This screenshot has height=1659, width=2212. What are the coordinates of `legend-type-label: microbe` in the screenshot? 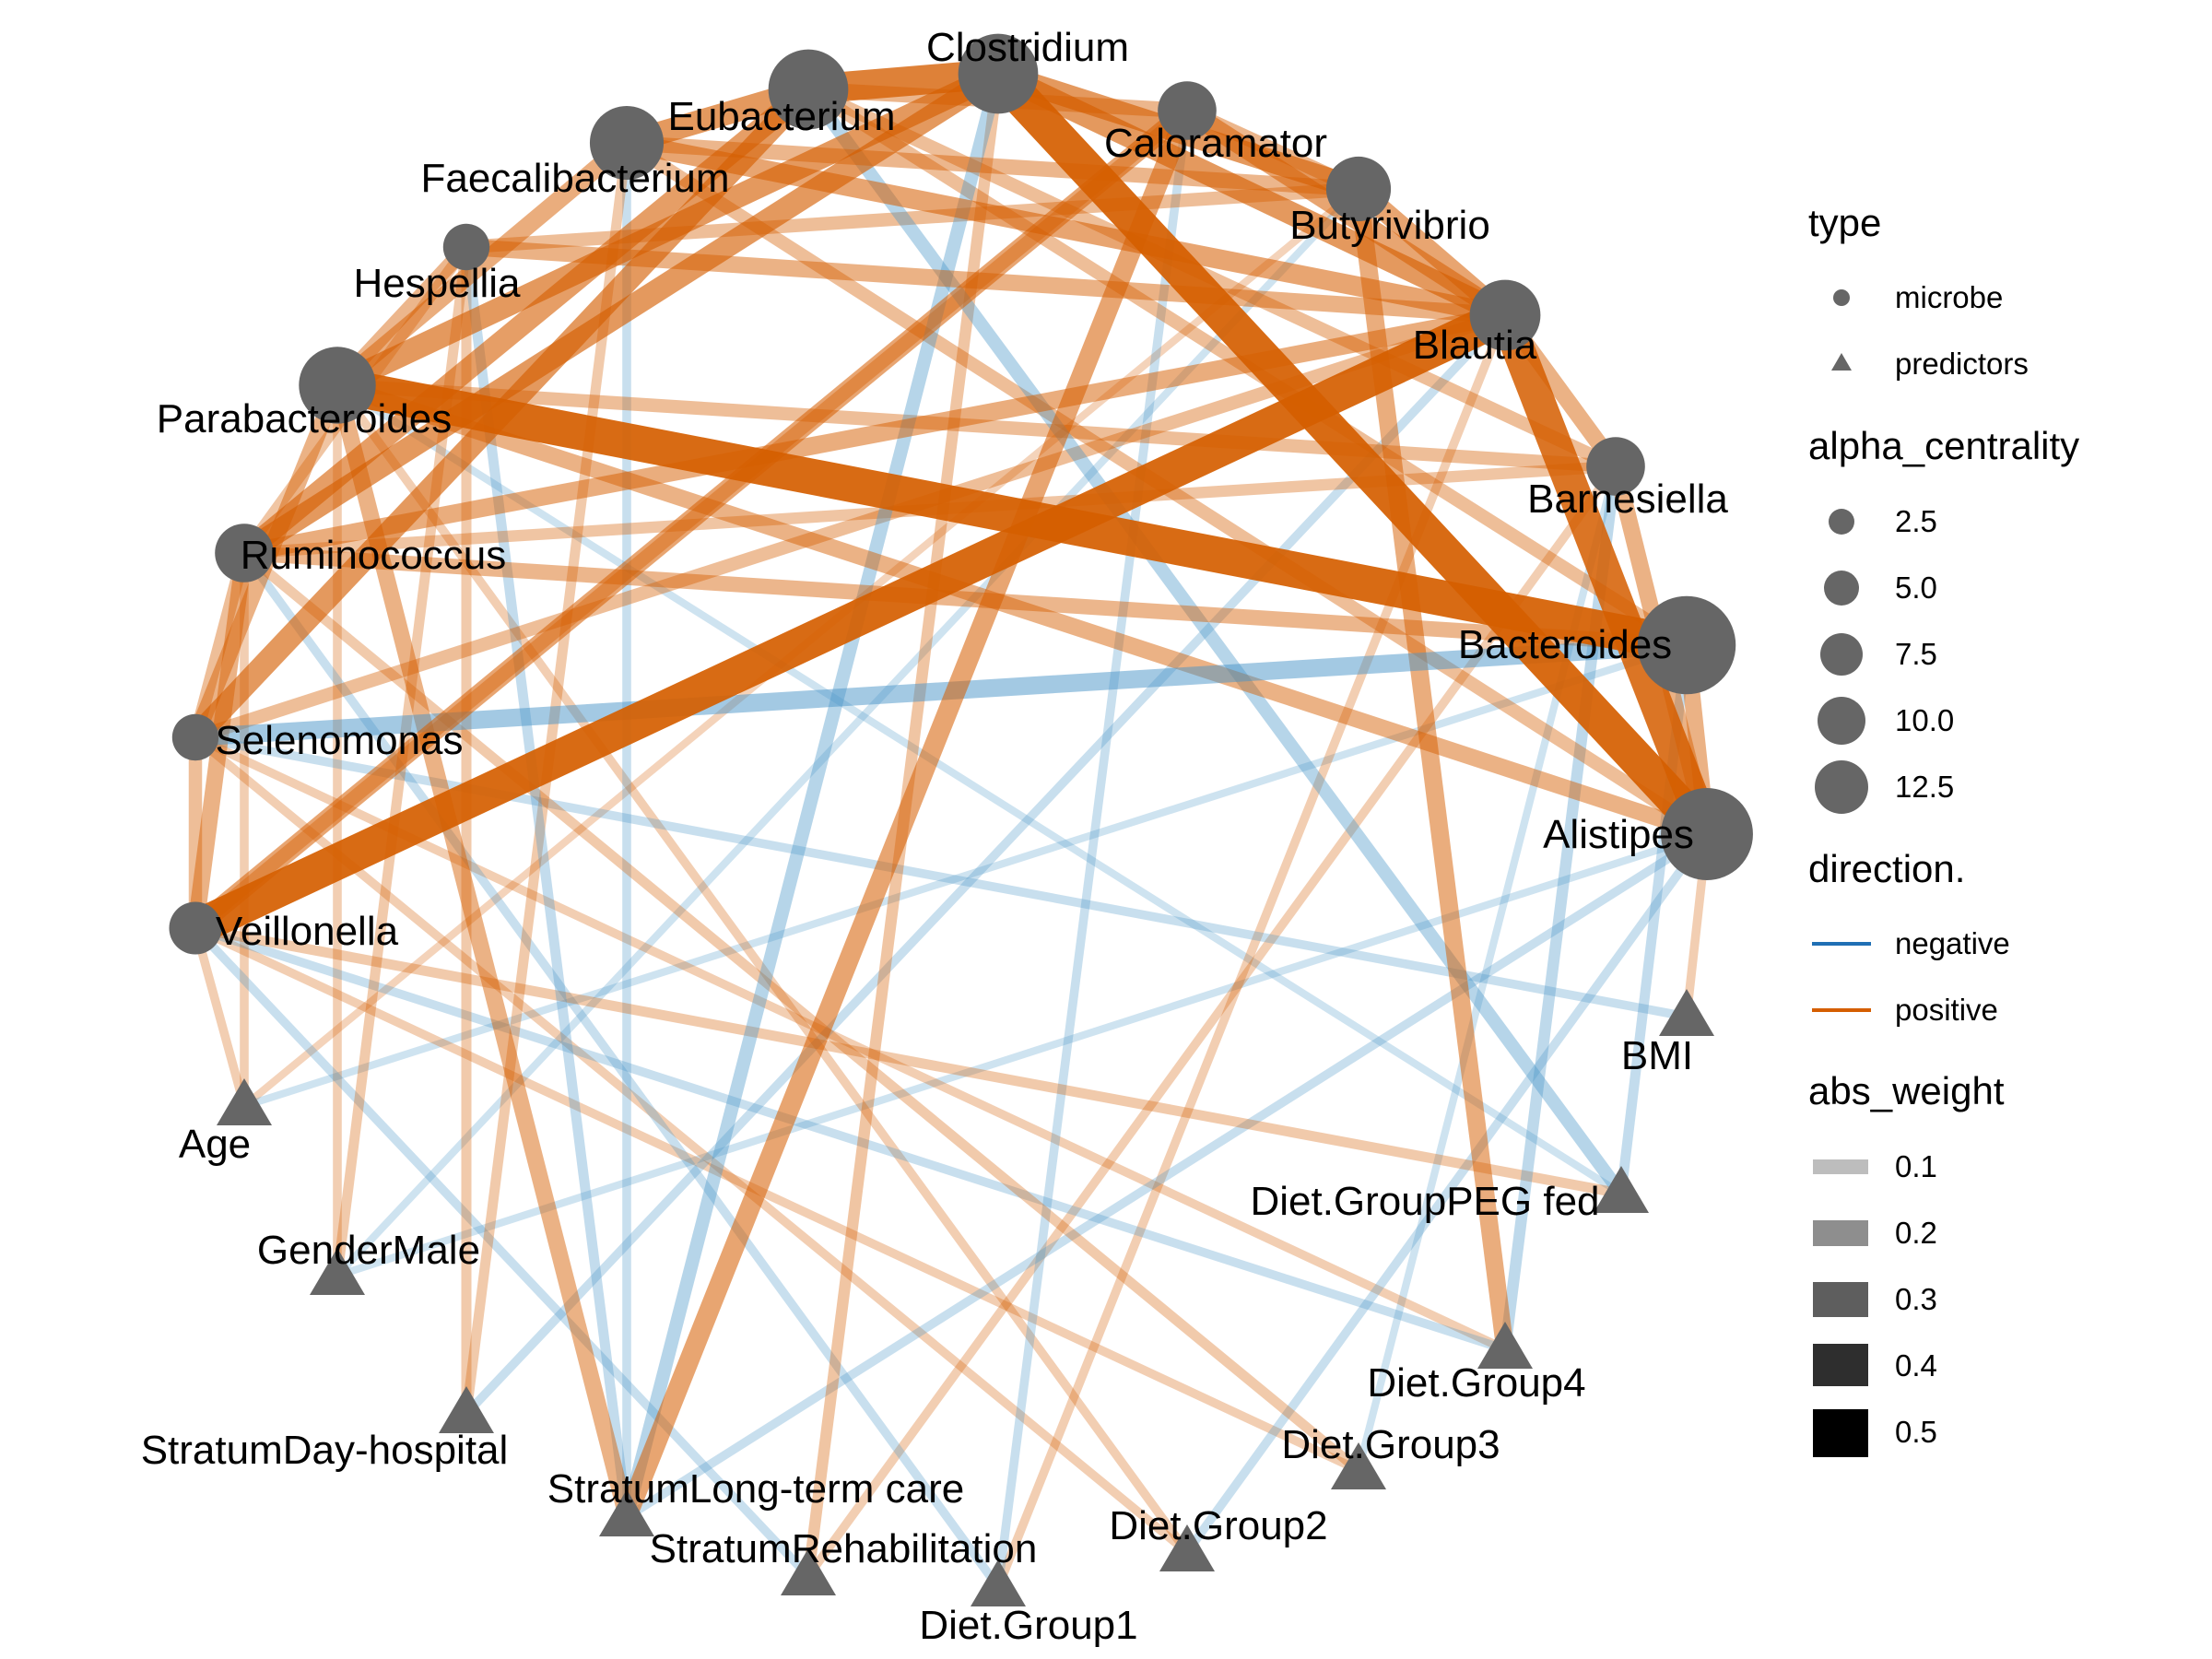 It's located at (1949, 297).